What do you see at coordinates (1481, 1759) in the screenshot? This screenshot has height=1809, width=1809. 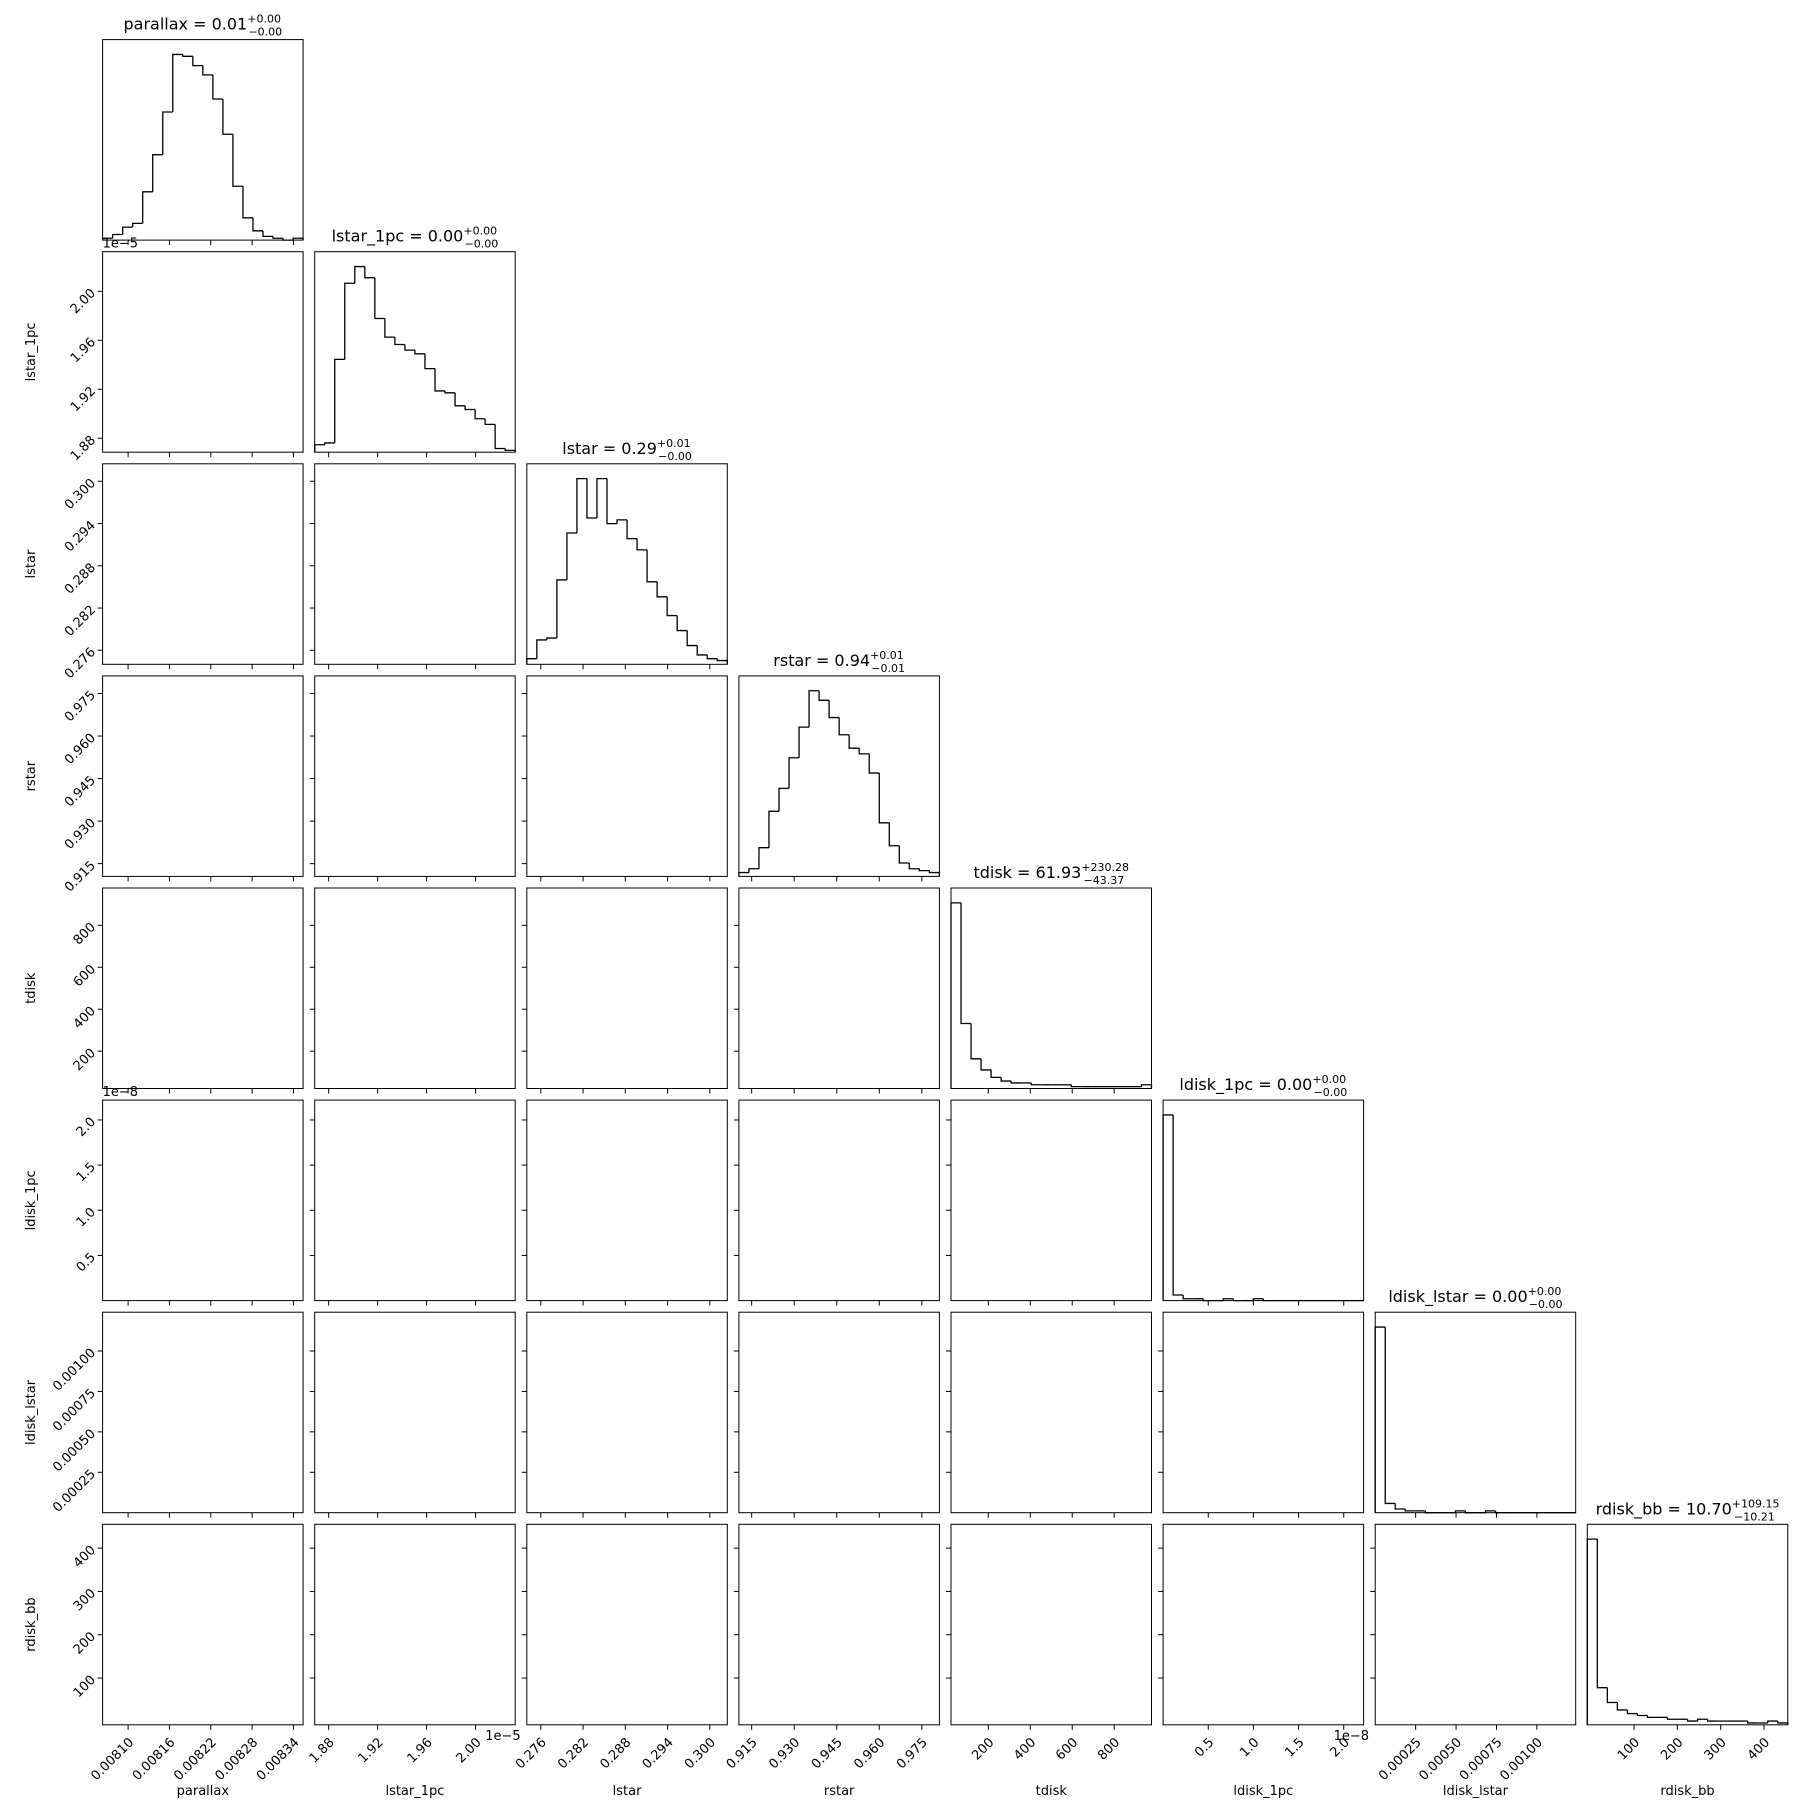 I see `x-tick-label: 0.00075` at bounding box center [1481, 1759].